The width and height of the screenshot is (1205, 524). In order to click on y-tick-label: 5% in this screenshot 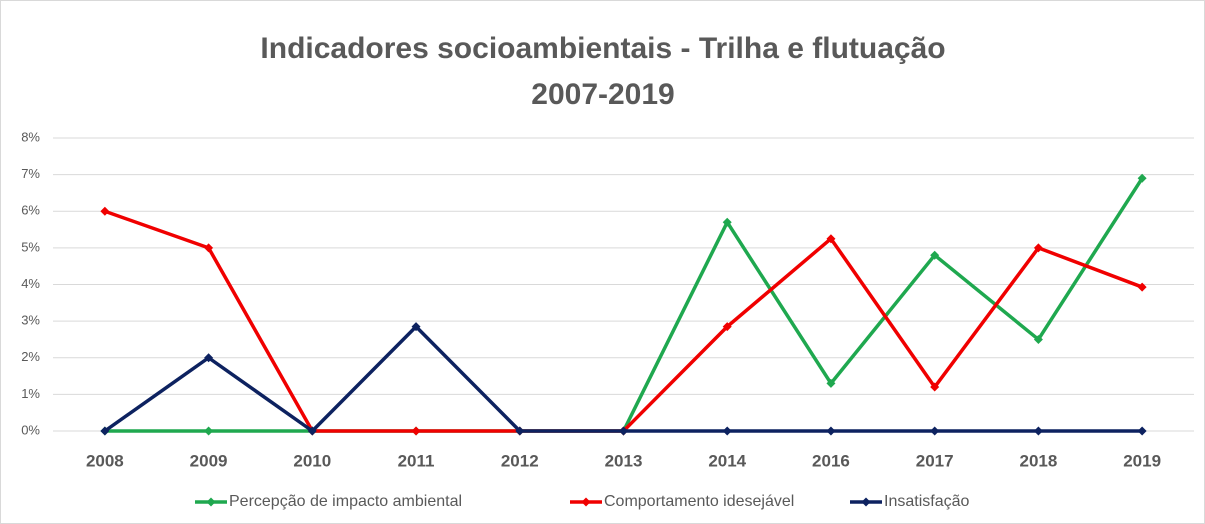, I will do `click(30, 246)`.